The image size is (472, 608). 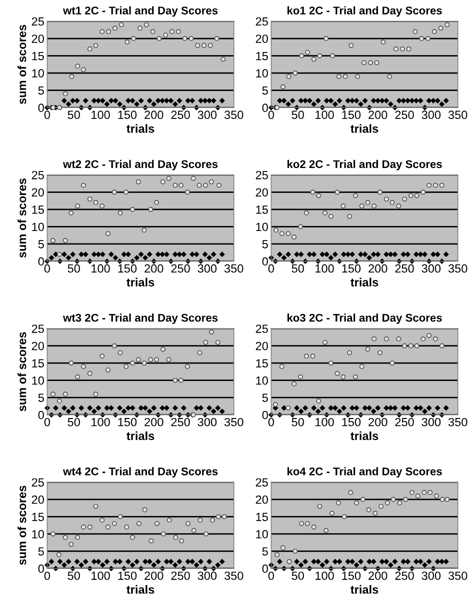 What do you see at coordinates (265, 90) in the screenshot?
I see `y-tick-label: 5` at bounding box center [265, 90].